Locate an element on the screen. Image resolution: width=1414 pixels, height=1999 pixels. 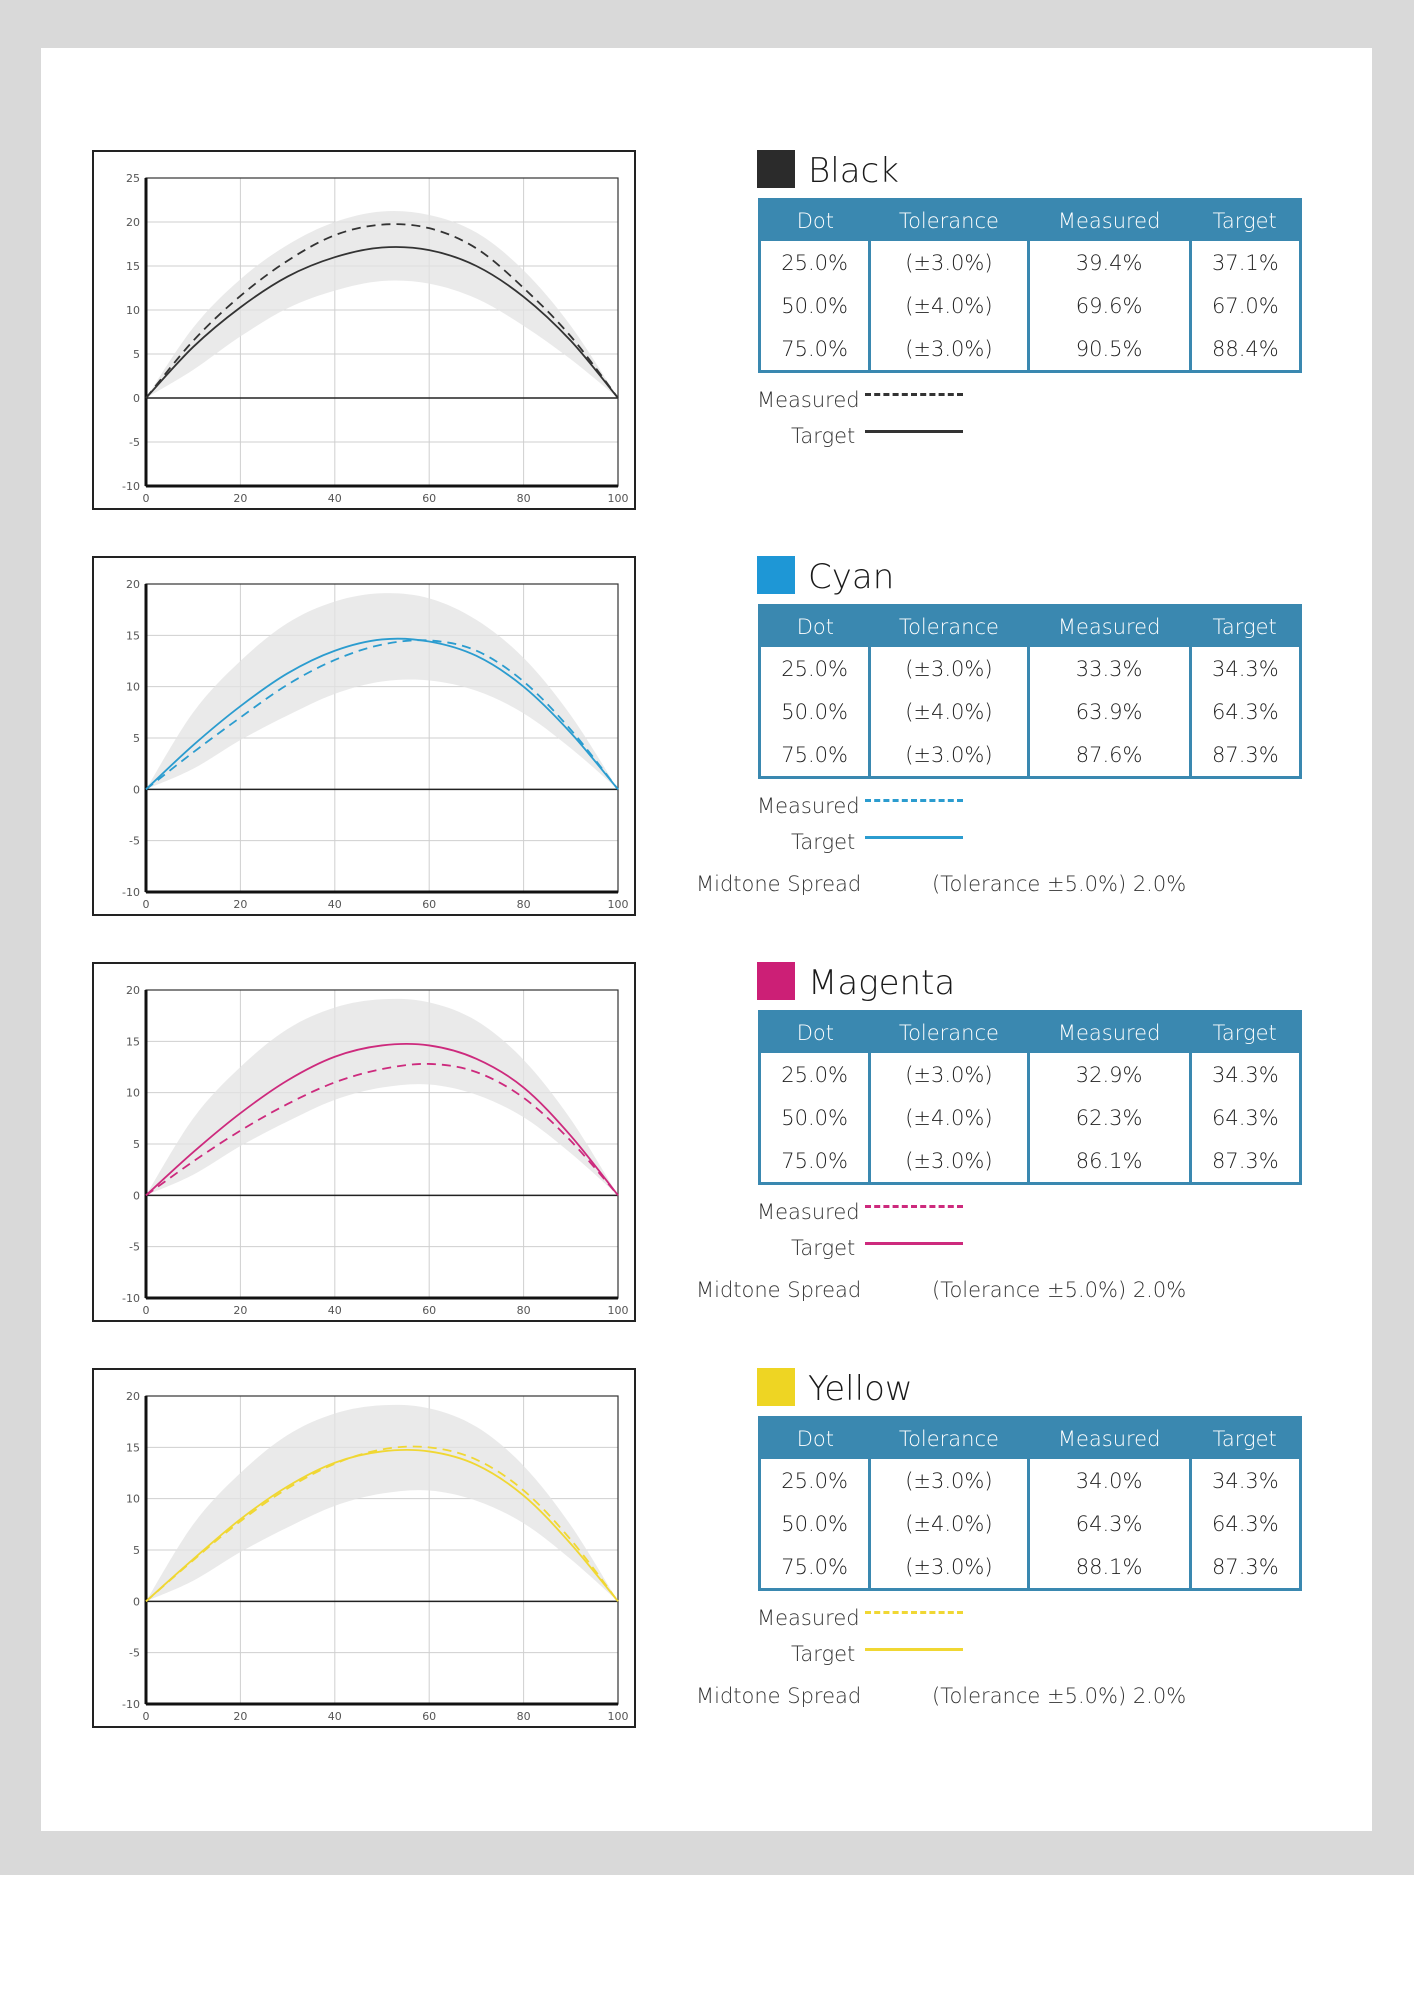
cell-target: 88.4% is located at coordinates (1244, 349).